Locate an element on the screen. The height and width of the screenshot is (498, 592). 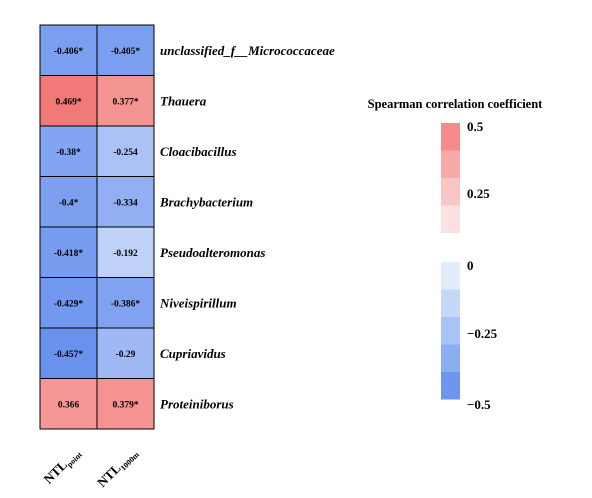
cell-value-label: -0.334 is located at coordinates (125, 203).